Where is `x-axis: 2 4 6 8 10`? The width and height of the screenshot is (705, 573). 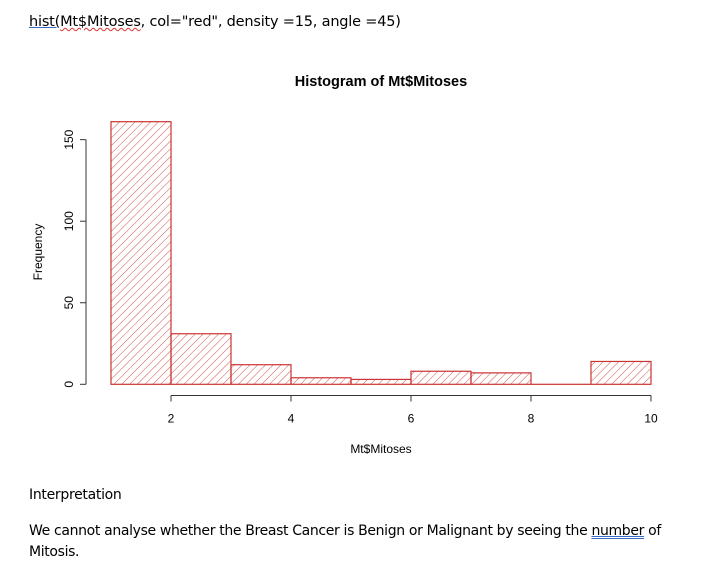 x-axis: 2 4 6 8 10 is located at coordinates (413, 410).